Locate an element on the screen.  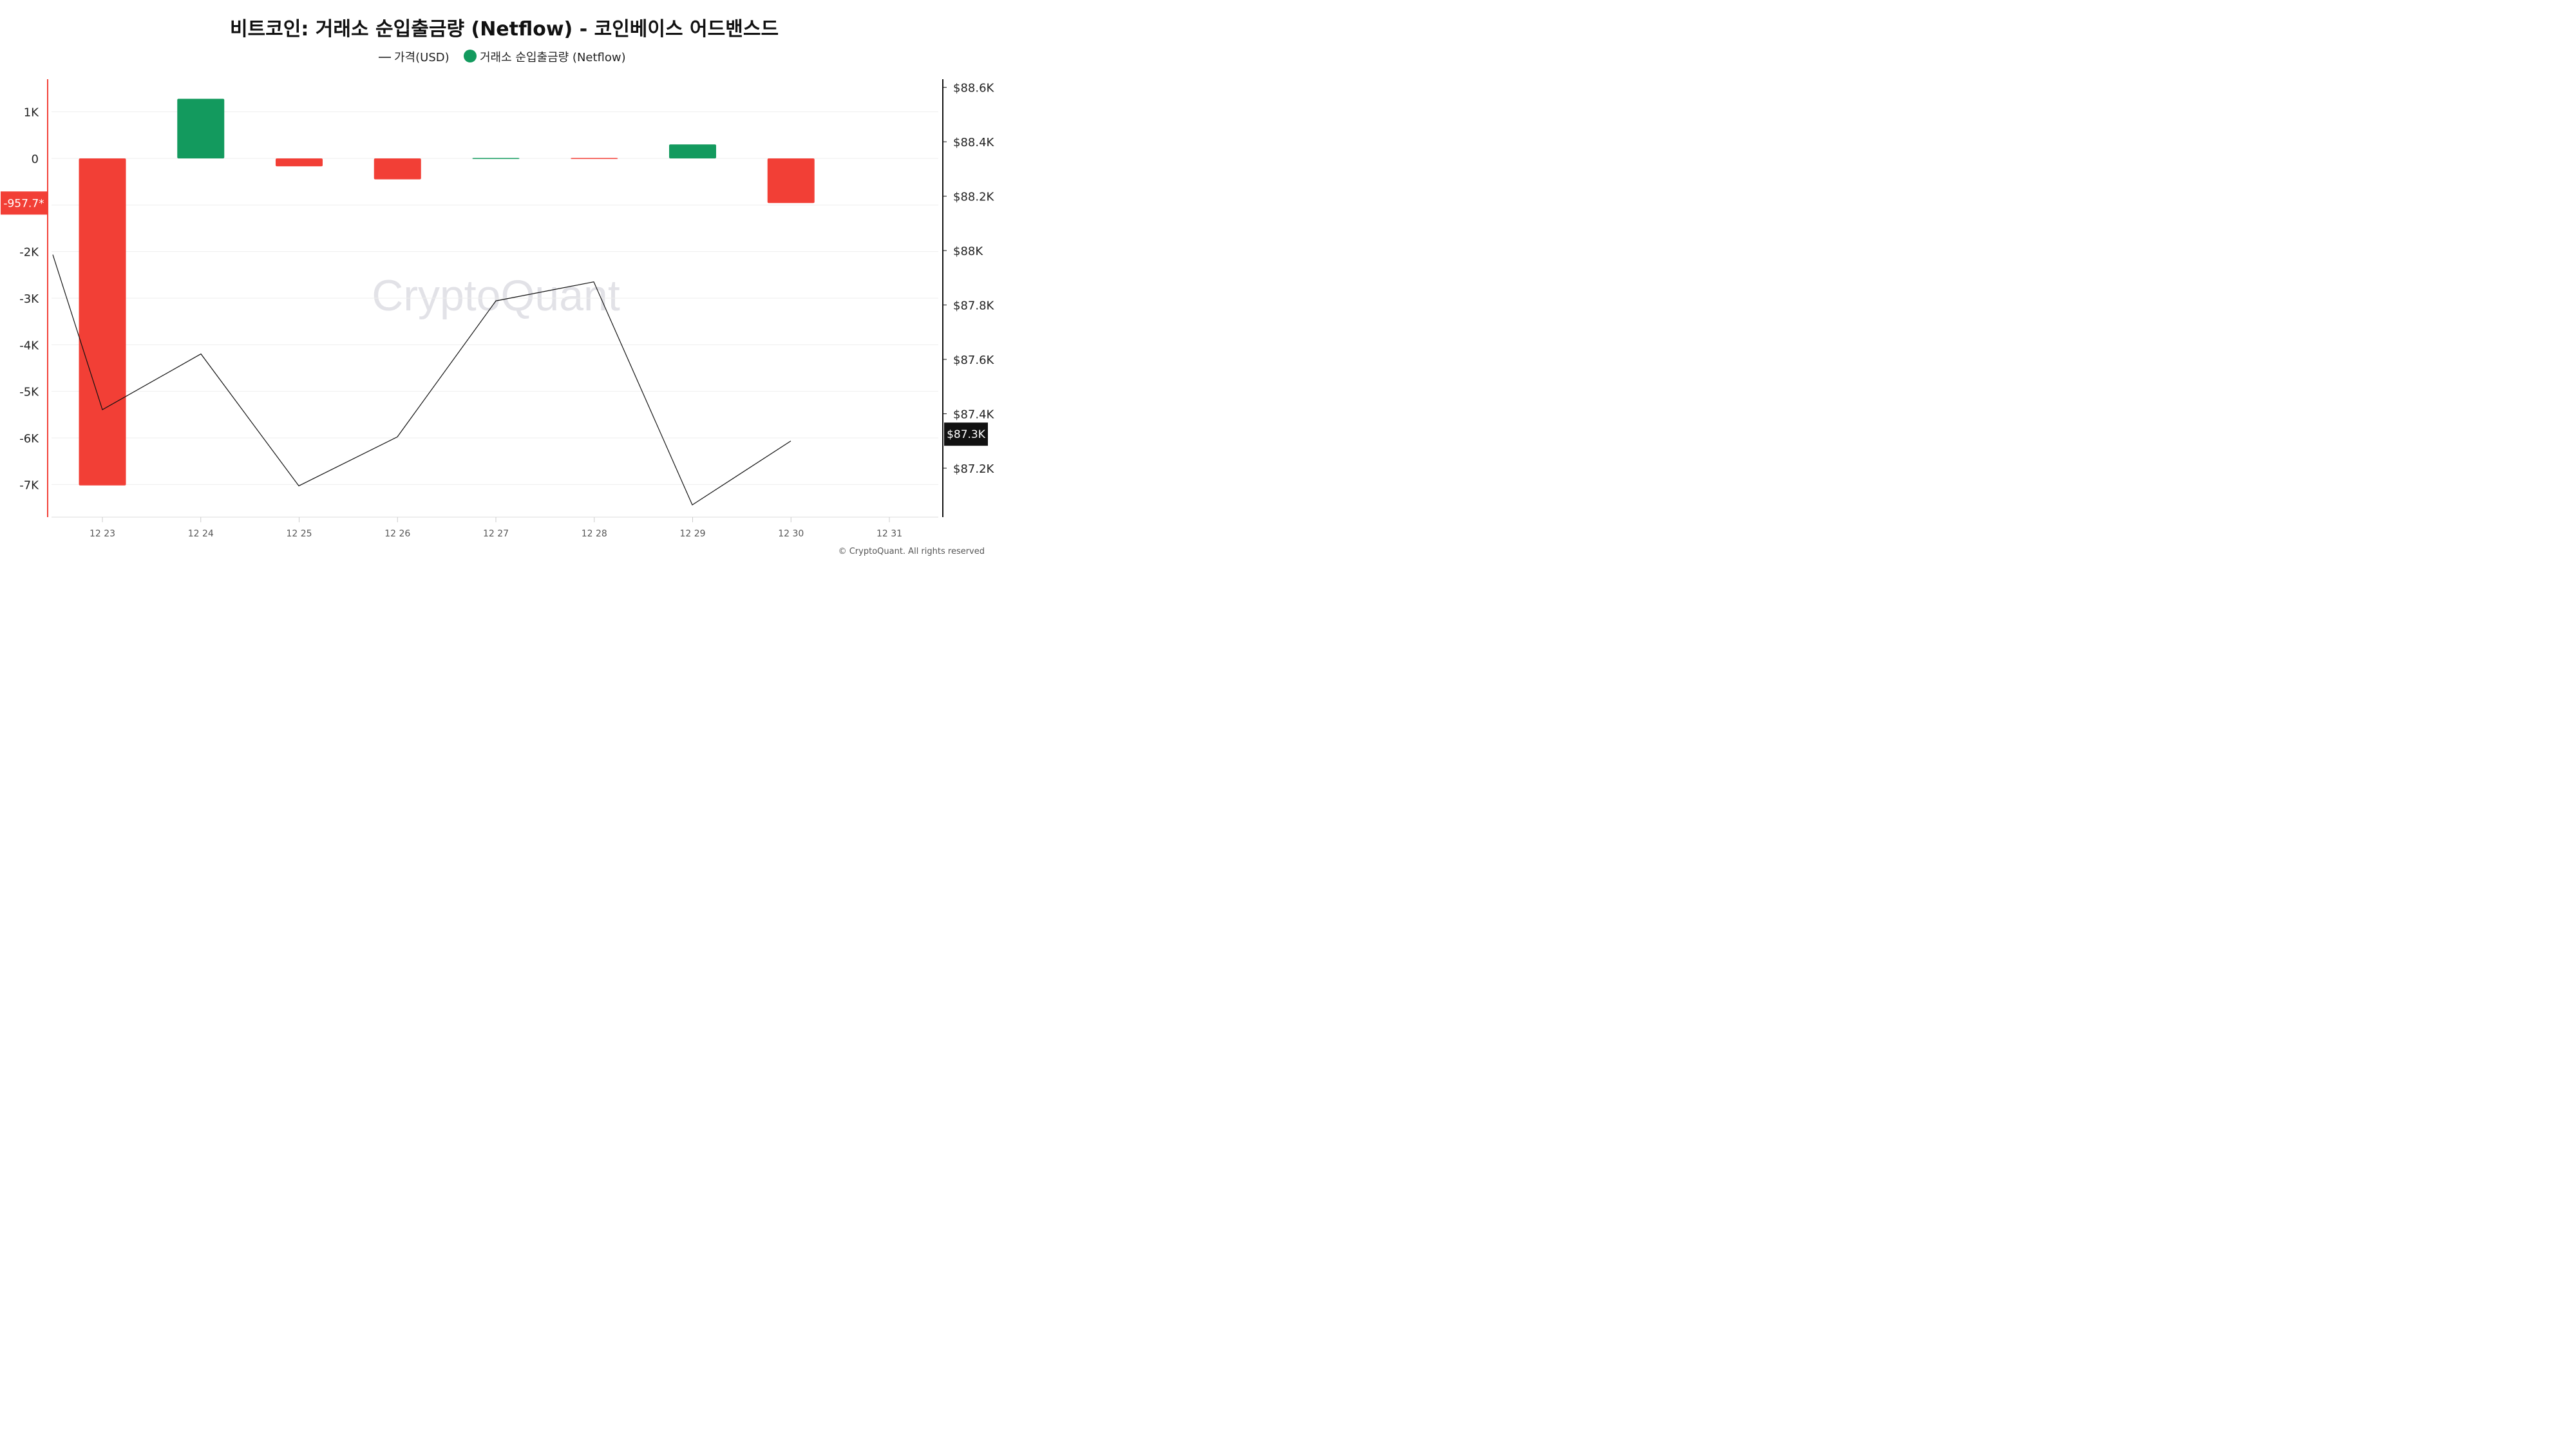
left-tick-label: -6K is located at coordinates (29, 439).